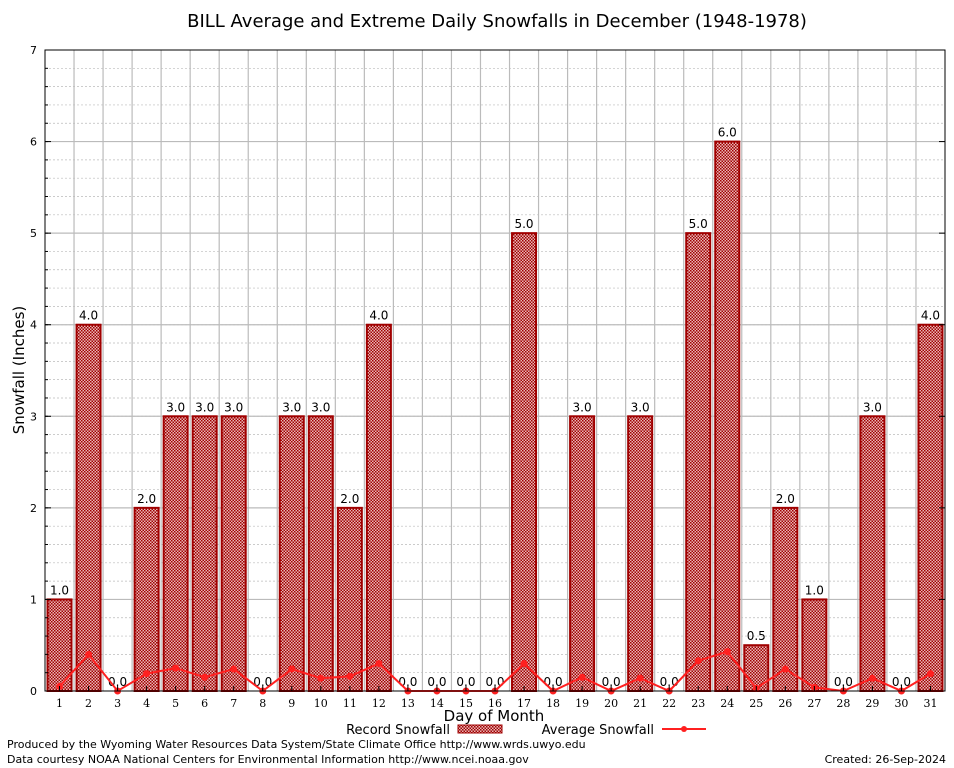 The height and width of the screenshot is (768, 954). Describe the element at coordinates (33, 233) in the screenshot. I see `y-tick-label: 5` at that location.